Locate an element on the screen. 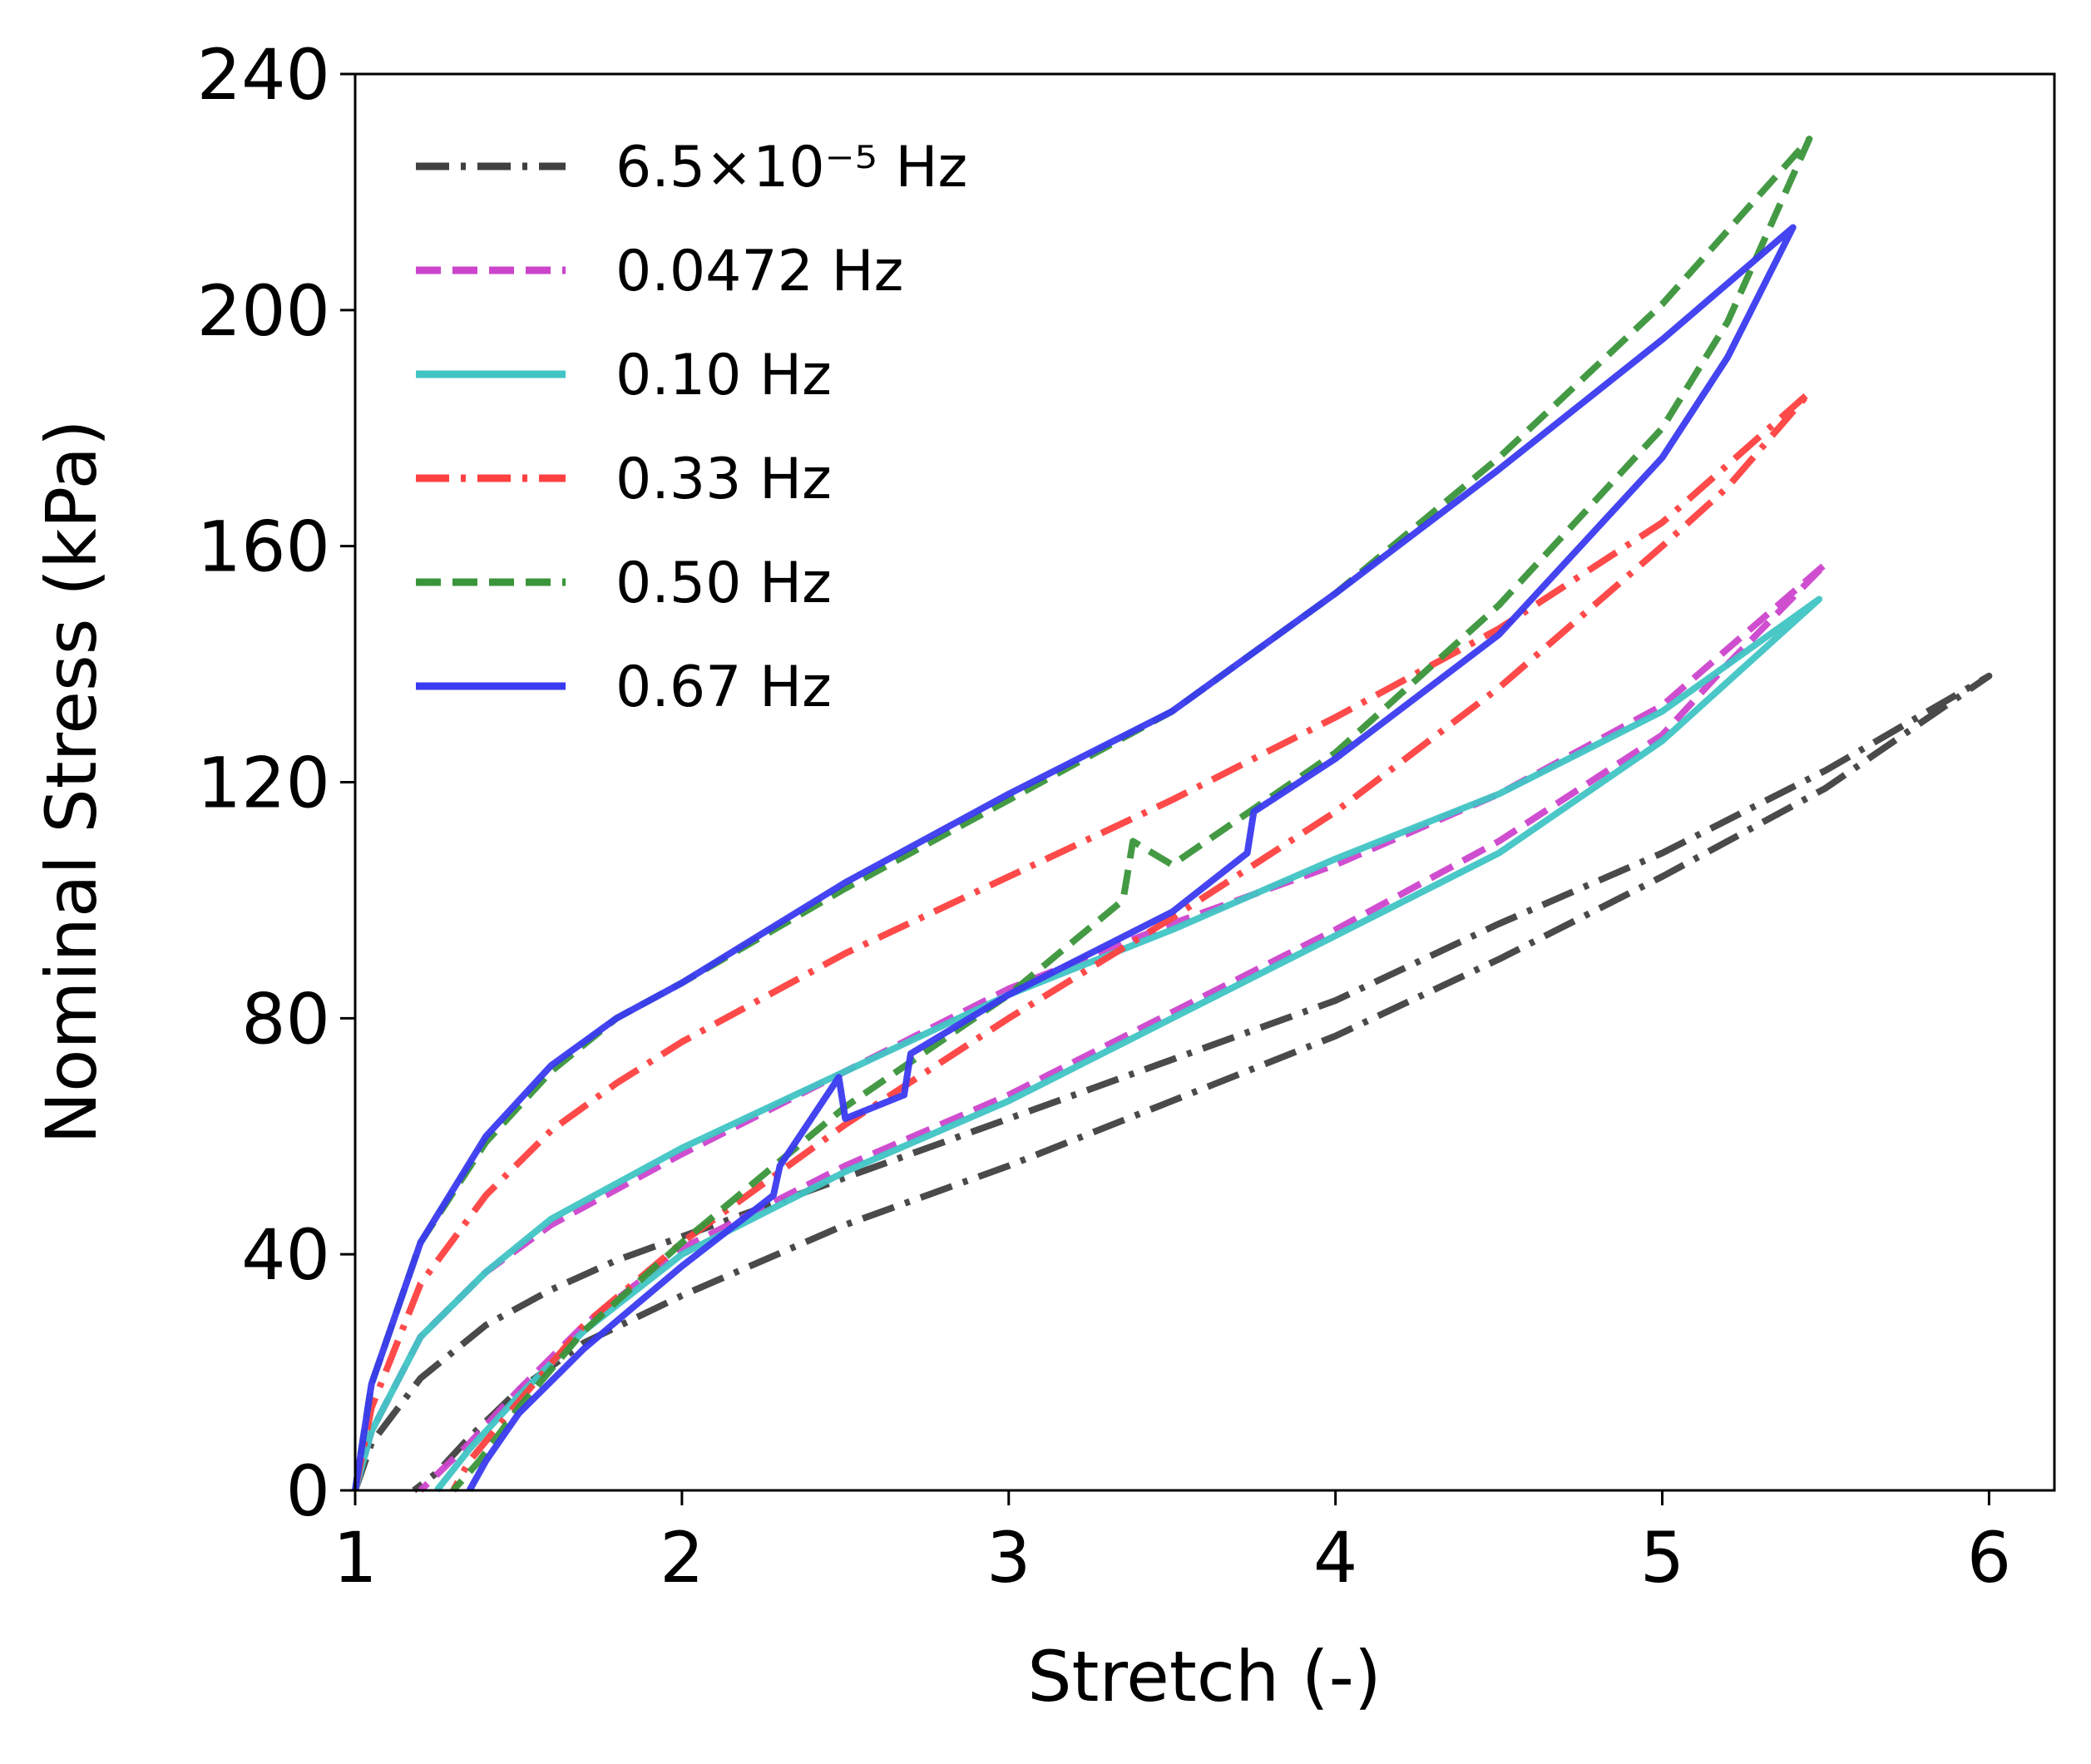 This screenshot has width=2091, height=1764. x-tick-label: 3 is located at coordinates (1008, 1557).